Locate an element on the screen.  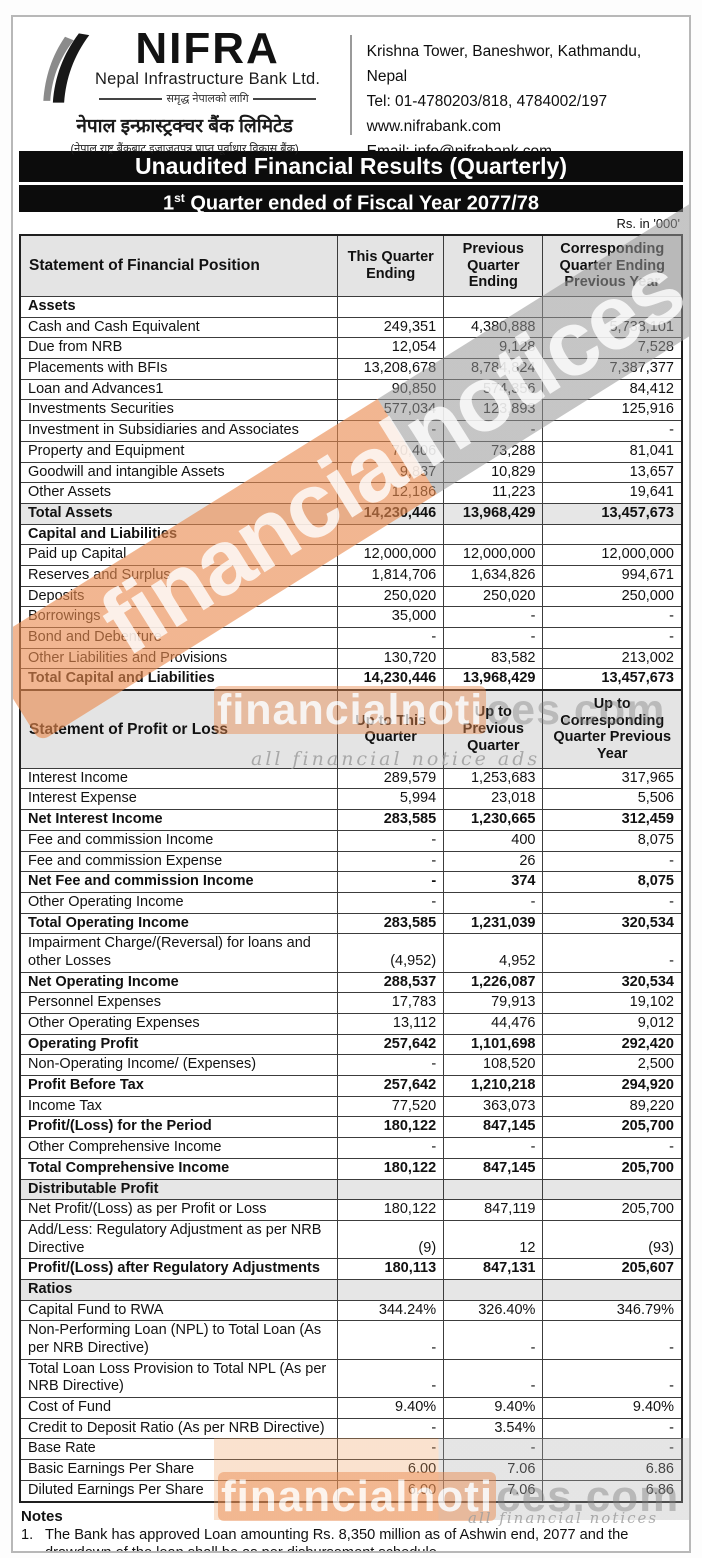
row-label: Investments Securities is located at coordinates (179, 410).